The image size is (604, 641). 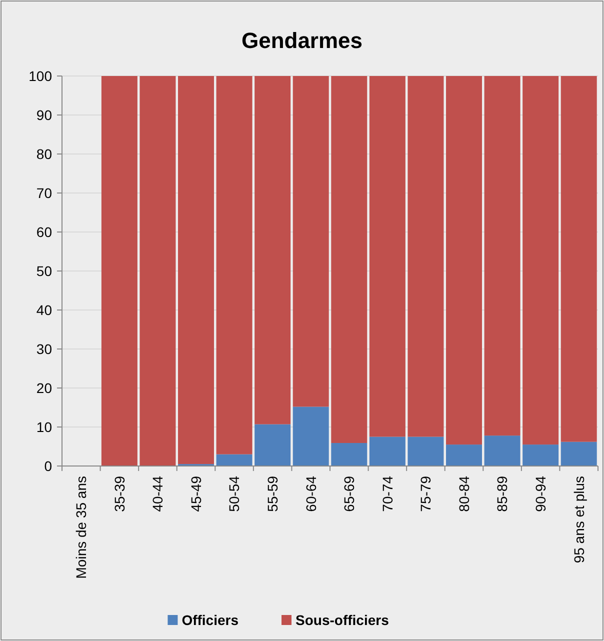 What do you see at coordinates (349, 494) in the screenshot?
I see `x-tick-label: 65-69` at bounding box center [349, 494].